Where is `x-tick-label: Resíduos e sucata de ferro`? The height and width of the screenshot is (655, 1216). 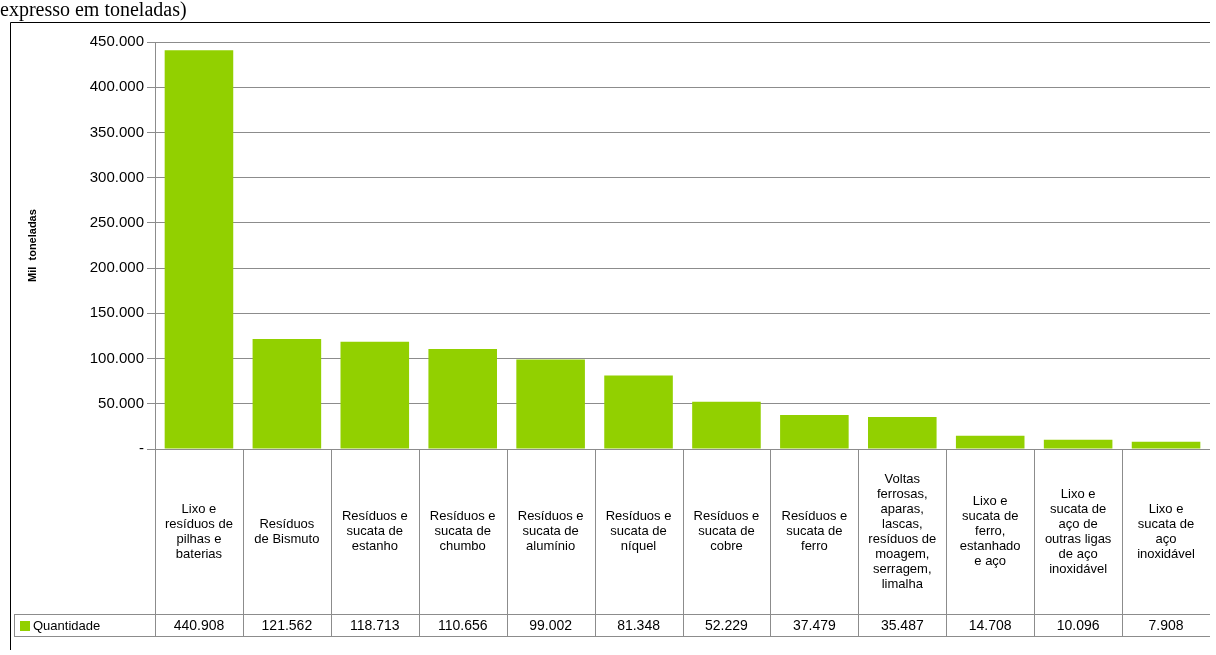
x-tick-label: Resíduos e sucata de ferro is located at coordinates (814, 531).